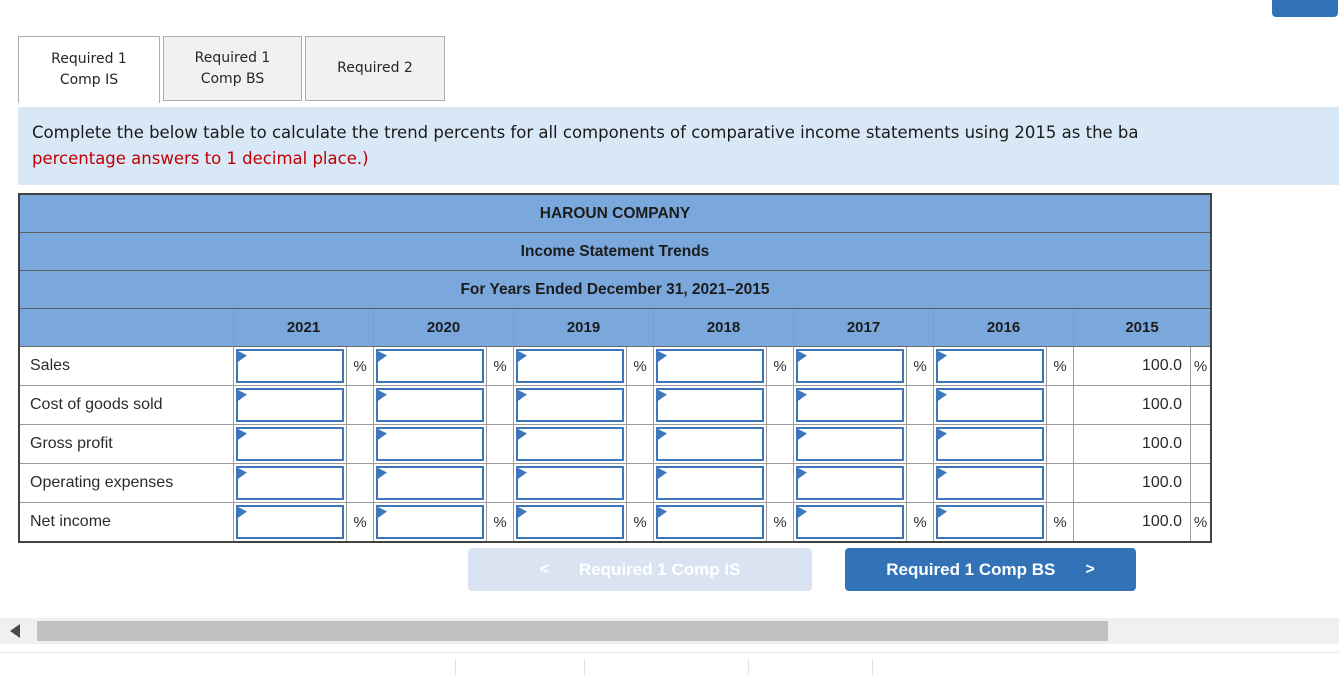 This screenshot has height=675, width=1339. What do you see at coordinates (232, 68) in the screenshot?
I see `tab-required-1-comp-bs: Required 1 Comp BS` at bounding box center [232, 68].